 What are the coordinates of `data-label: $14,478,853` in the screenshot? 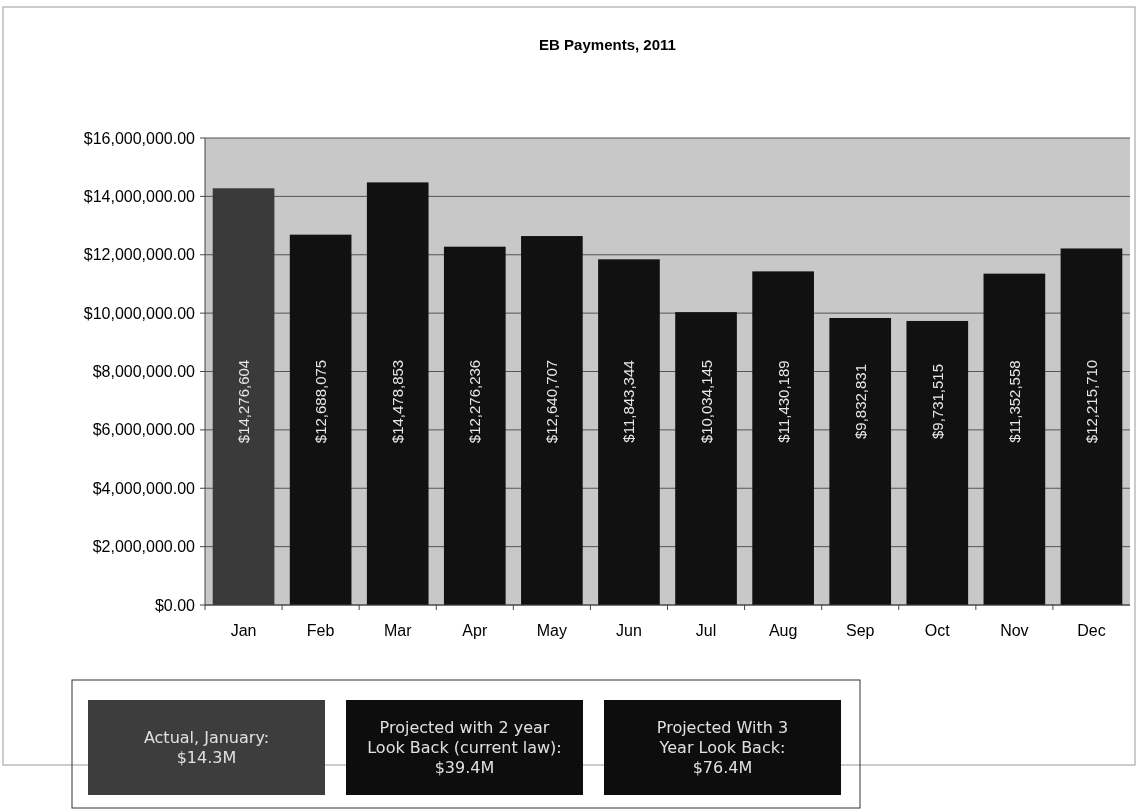 It's located at (398, 401).